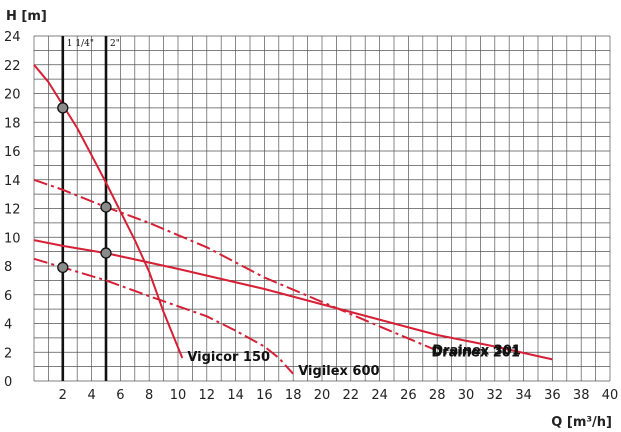  What do you see at coordinates (80, 44) in the screenshot?
I see `pipe-label: 1 1/4"` at bounding box center [80, 44].